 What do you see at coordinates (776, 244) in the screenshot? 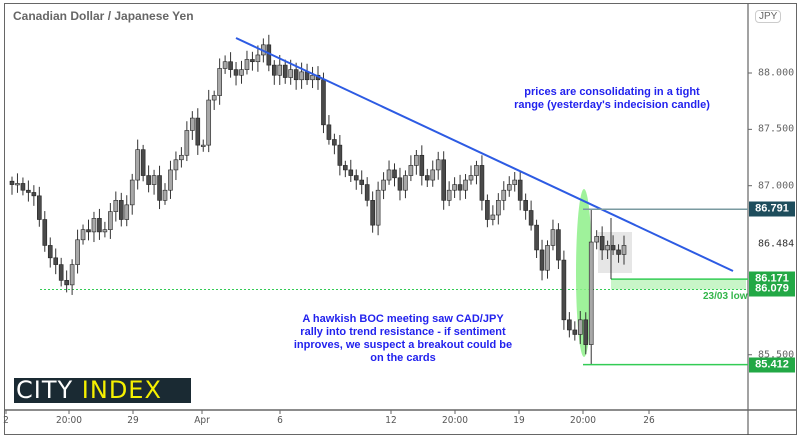
I see `current-price-label: 86.484` at bounding box center [776, 244].